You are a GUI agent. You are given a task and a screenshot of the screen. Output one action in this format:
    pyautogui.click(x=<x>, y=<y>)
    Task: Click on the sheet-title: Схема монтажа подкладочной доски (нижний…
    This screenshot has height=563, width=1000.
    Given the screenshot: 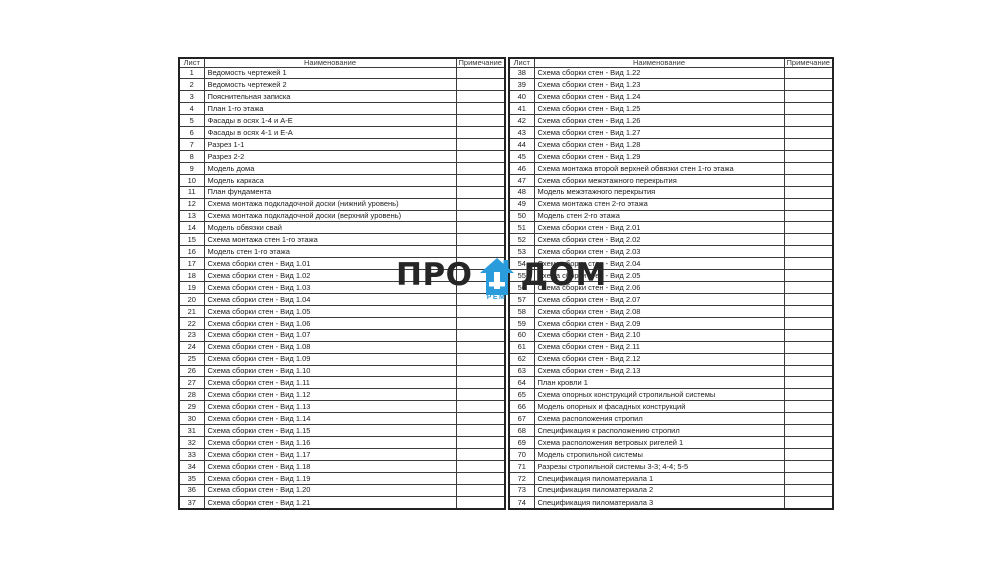 What is the action you would take?
    pyautogui.click(x=330, y=204)
    